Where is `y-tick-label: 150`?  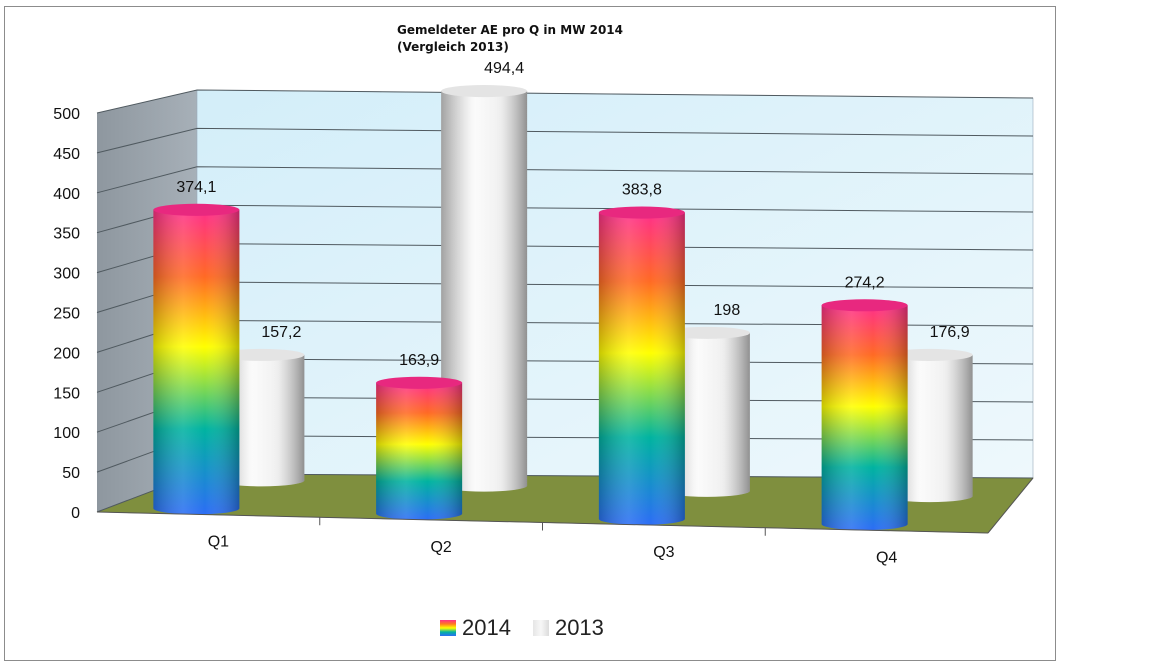 y-tick-label: 150 is located at coordinates (66, 393).